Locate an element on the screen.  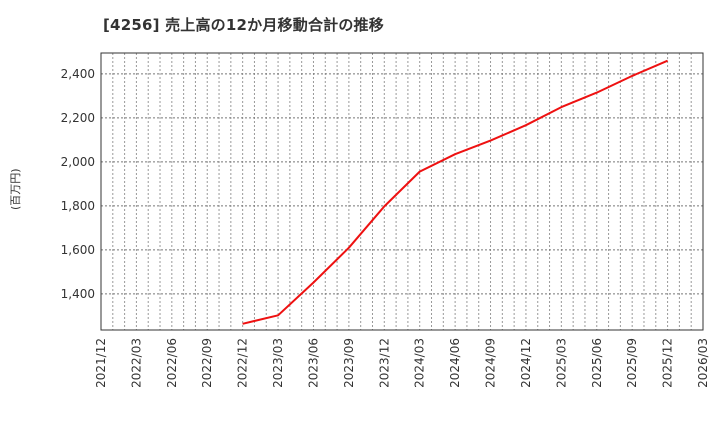
y-tick-label: 2,400 is located at coordinates (78, 74).